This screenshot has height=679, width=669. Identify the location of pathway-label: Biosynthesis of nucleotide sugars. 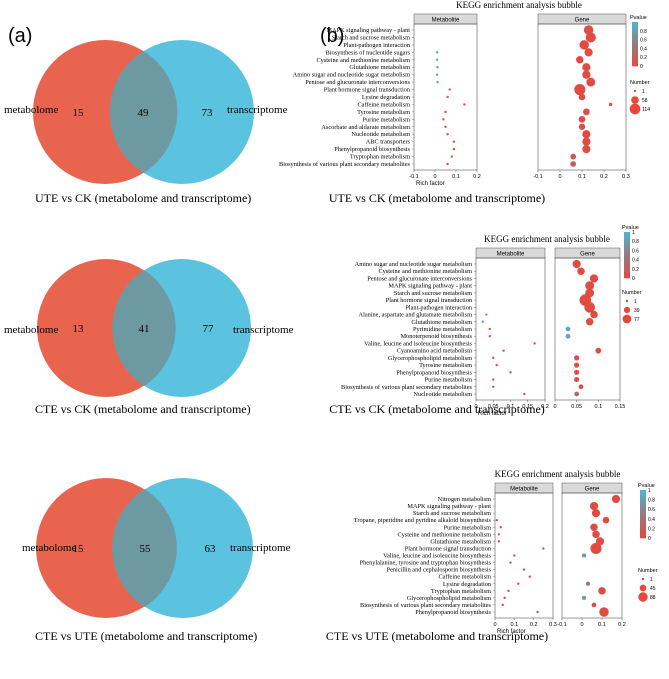
(368, 52).